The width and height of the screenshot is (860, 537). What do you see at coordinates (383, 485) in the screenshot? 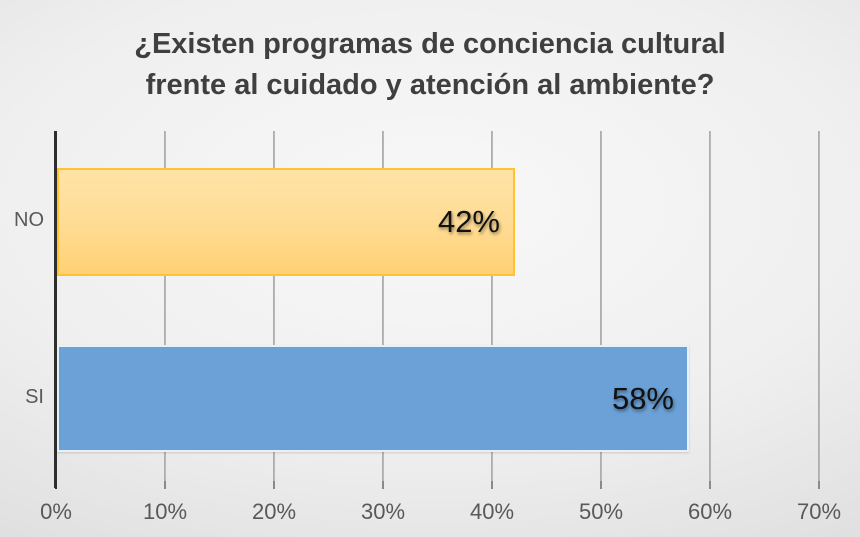
I see `tick-30%` at bounding box center [383, 485].